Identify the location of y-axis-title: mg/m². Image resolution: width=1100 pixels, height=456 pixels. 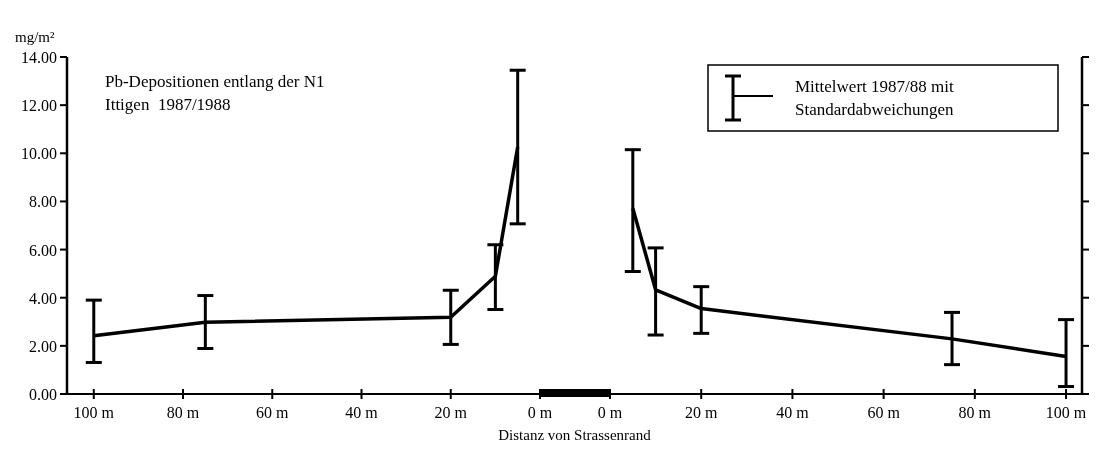
(35, 37).